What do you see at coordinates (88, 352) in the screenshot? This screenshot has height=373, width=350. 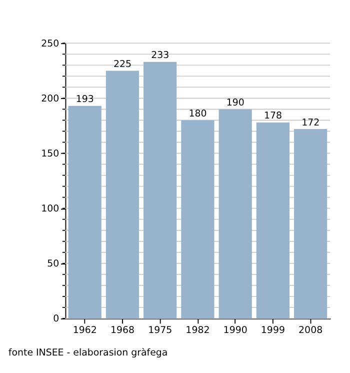 I see `source-note: fonte INSEE - elaborasion gràfega` at bounding box center [88, 352].